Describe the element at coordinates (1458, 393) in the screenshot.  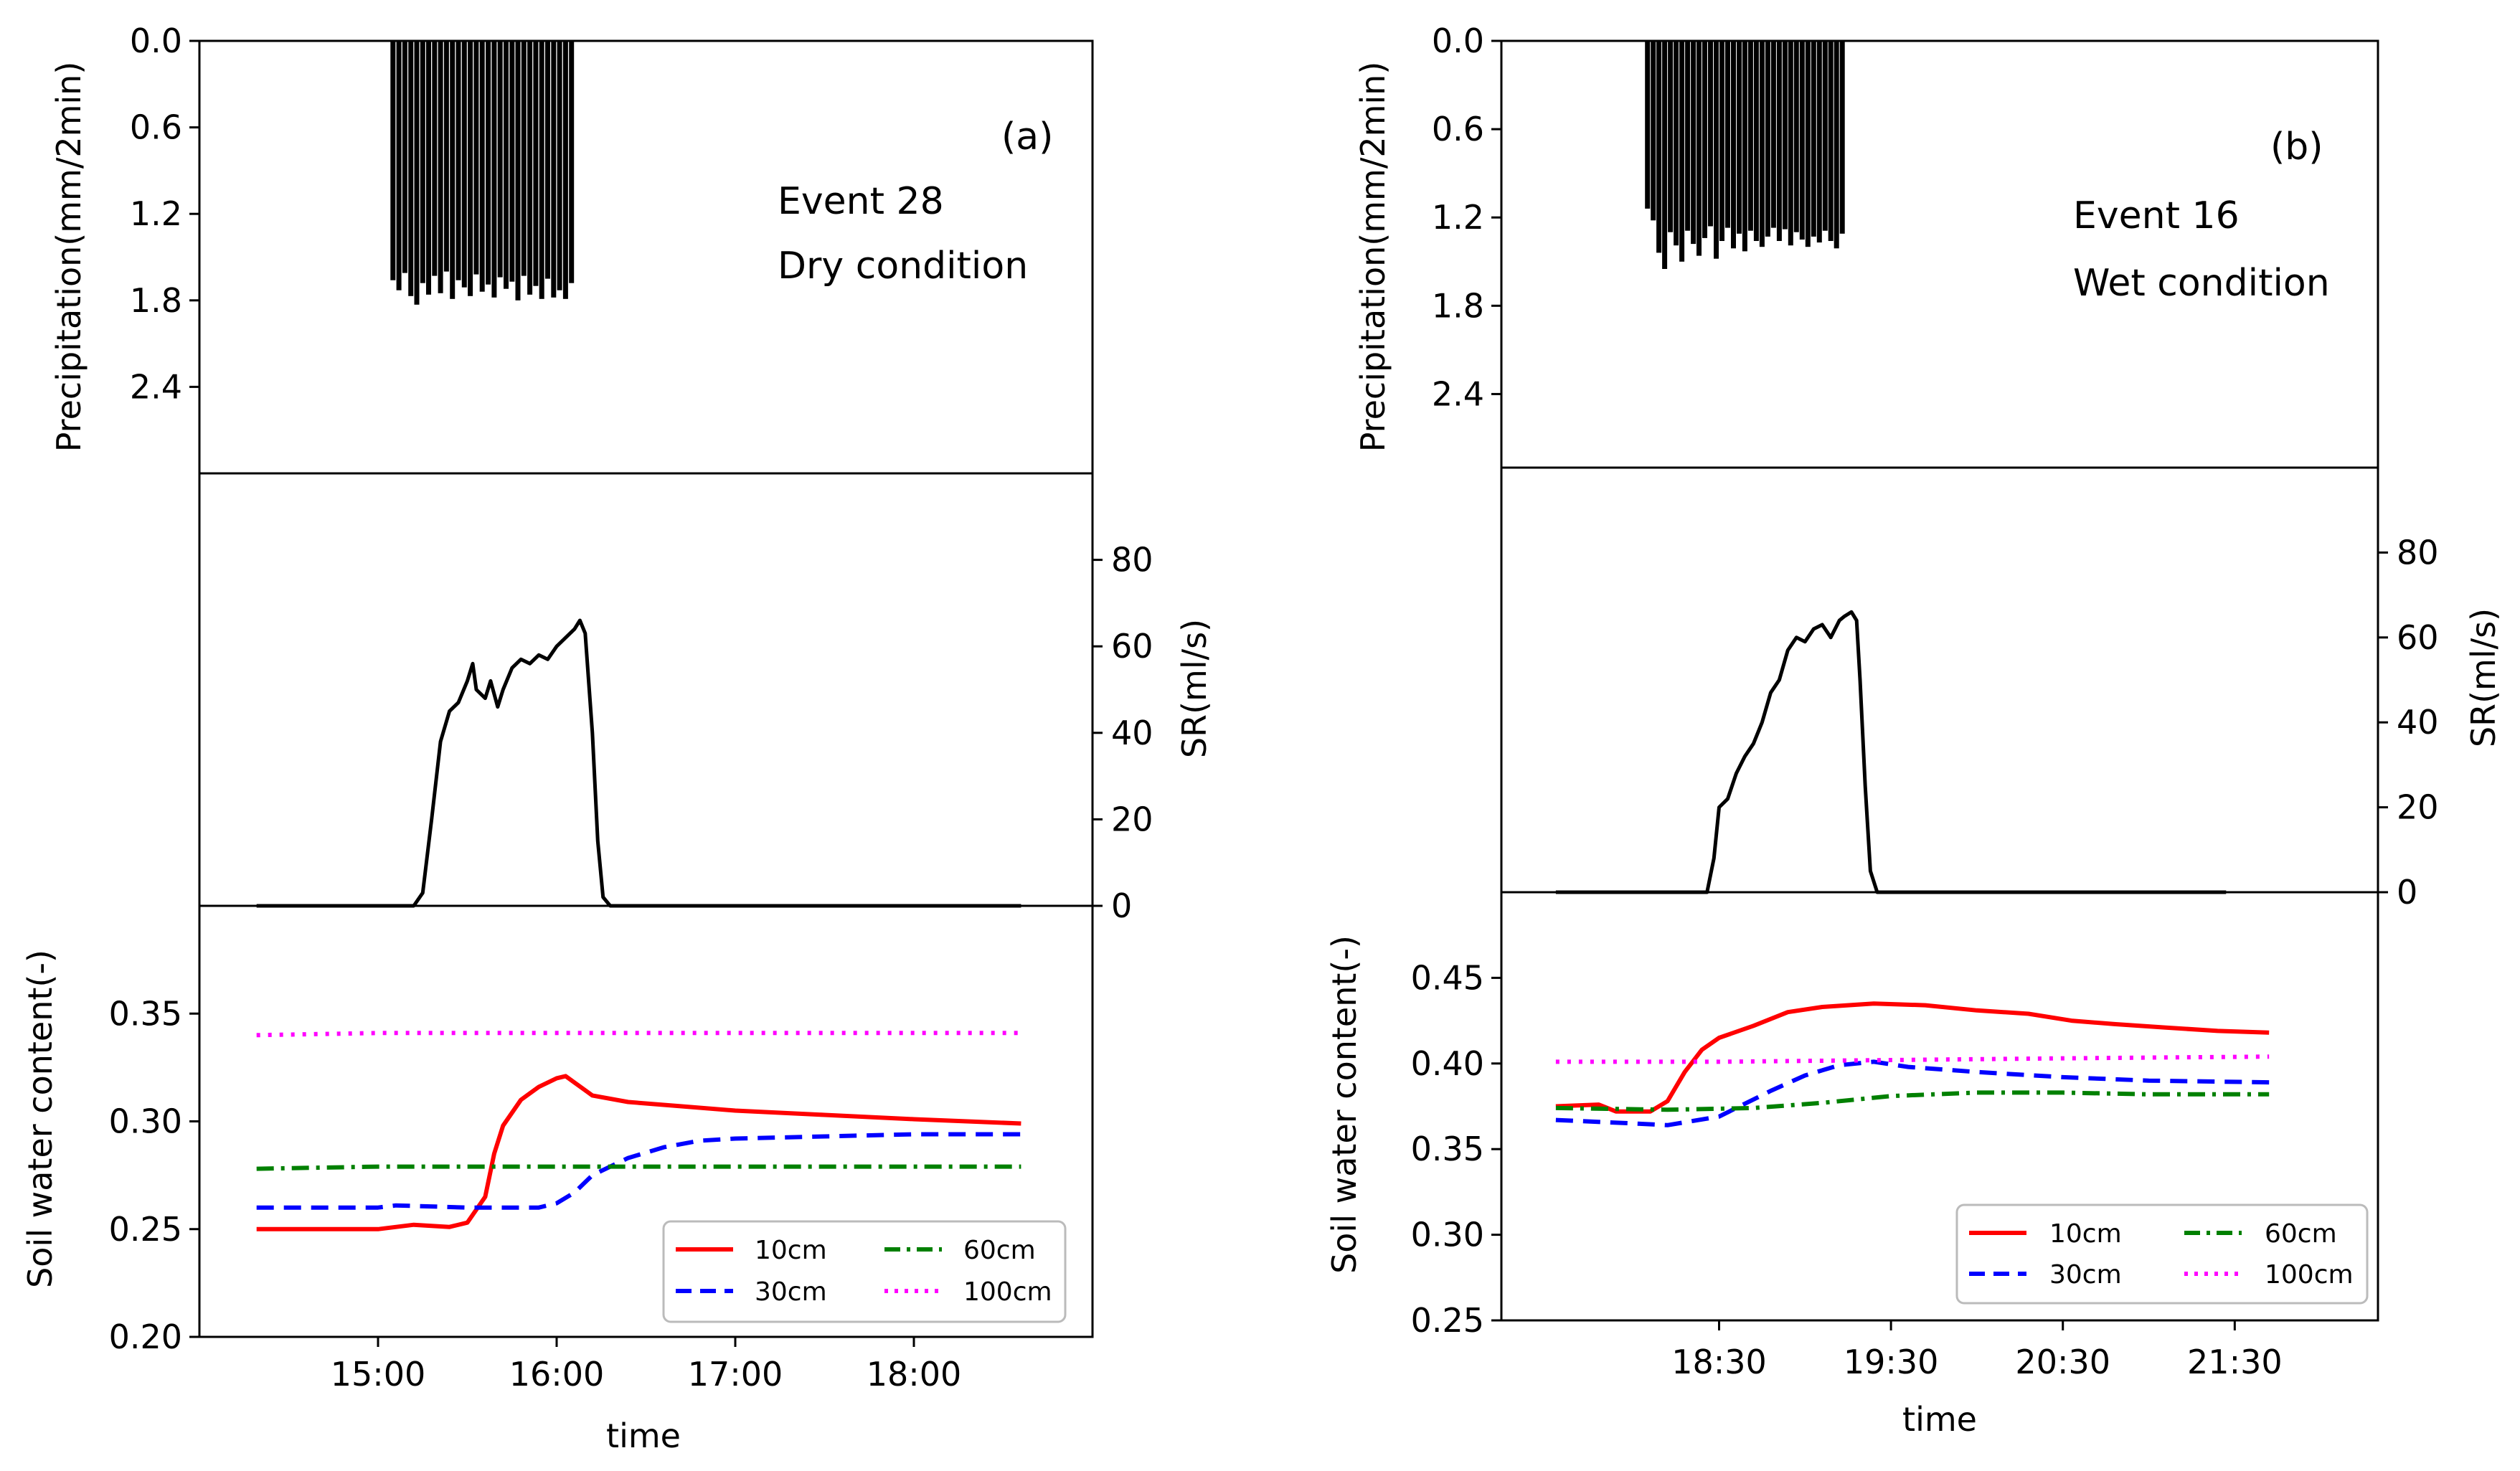
I see `precip-ytick-label: 2.4` at that location.